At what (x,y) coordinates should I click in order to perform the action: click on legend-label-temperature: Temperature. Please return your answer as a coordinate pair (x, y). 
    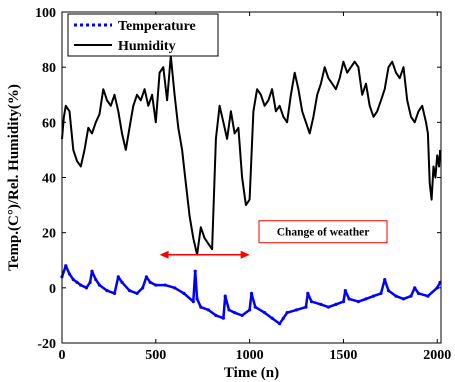
    Looking at the image, I should click on (157, 26).